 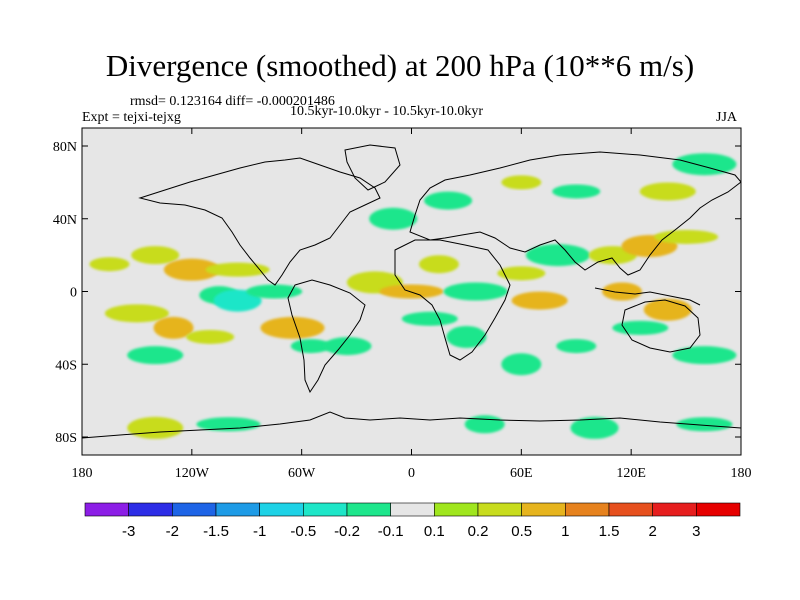 I want to click on rmsd-diff-stats: rmsd= 0.123164 diff= -0.000201486, so click(x=232, y=101).